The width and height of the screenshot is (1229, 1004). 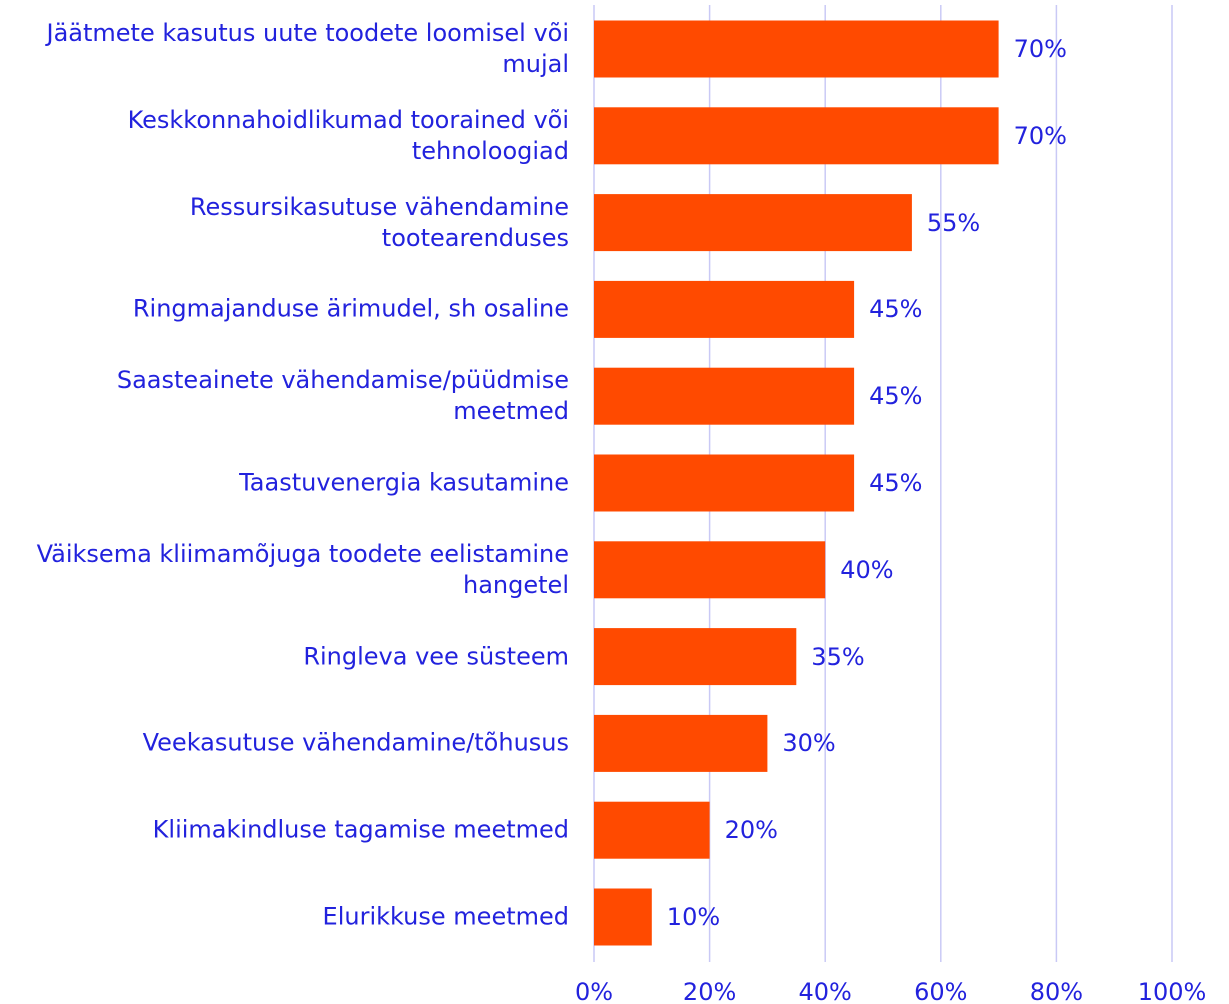 I want to click on x-tick-label: 20%, so click(x=709, y=991).